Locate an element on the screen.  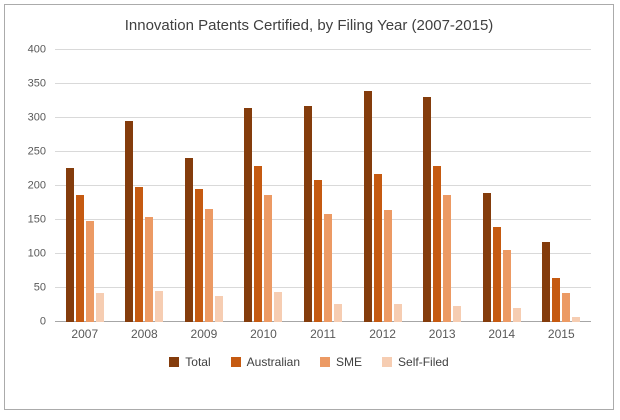
bar-australian-2009 is located at coordinates (198, 255).